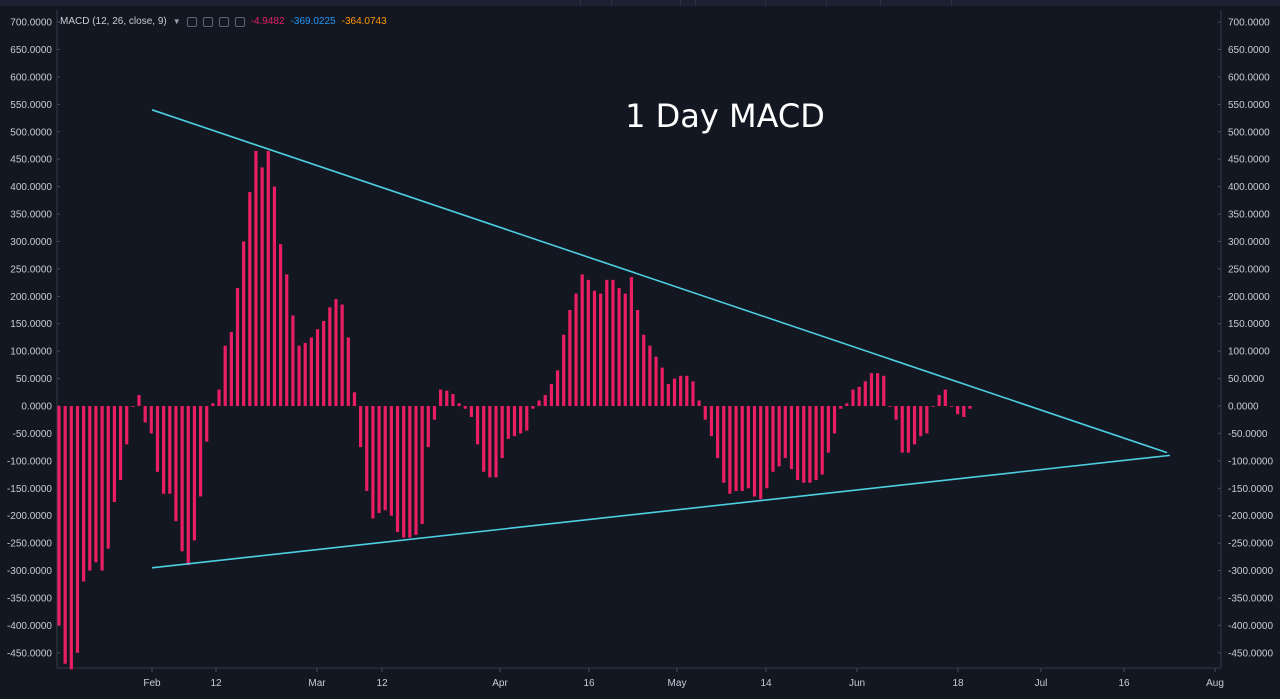  Describe the element at coordinates (33, 434) in the screenshot. I see `y-tick-label-left: -50.0000` at that location.